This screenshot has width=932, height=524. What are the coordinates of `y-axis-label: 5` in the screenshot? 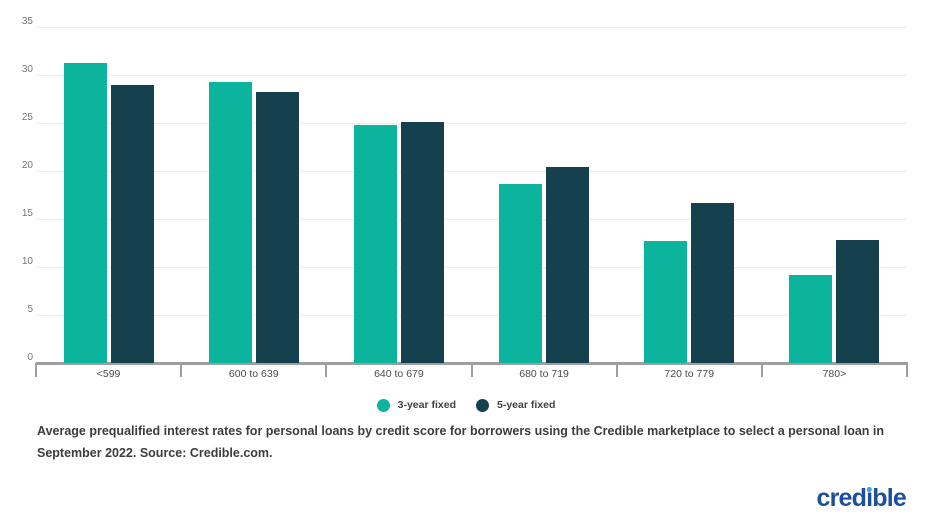 It's located at (30, 309).